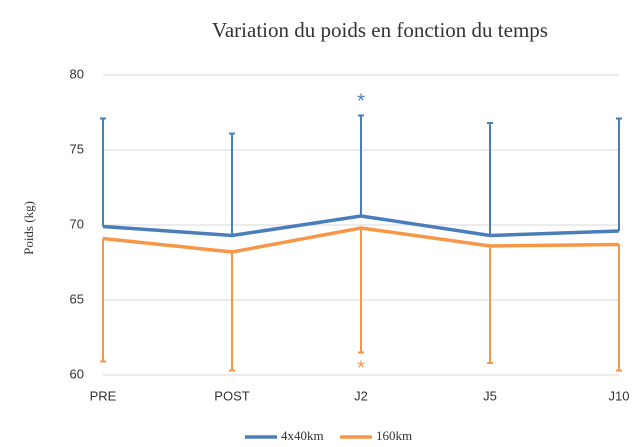 The image size is (633, 447). Describe the element at coordinates (394, 435) in the screenshot. I see `legend-label: 160km` at that location.